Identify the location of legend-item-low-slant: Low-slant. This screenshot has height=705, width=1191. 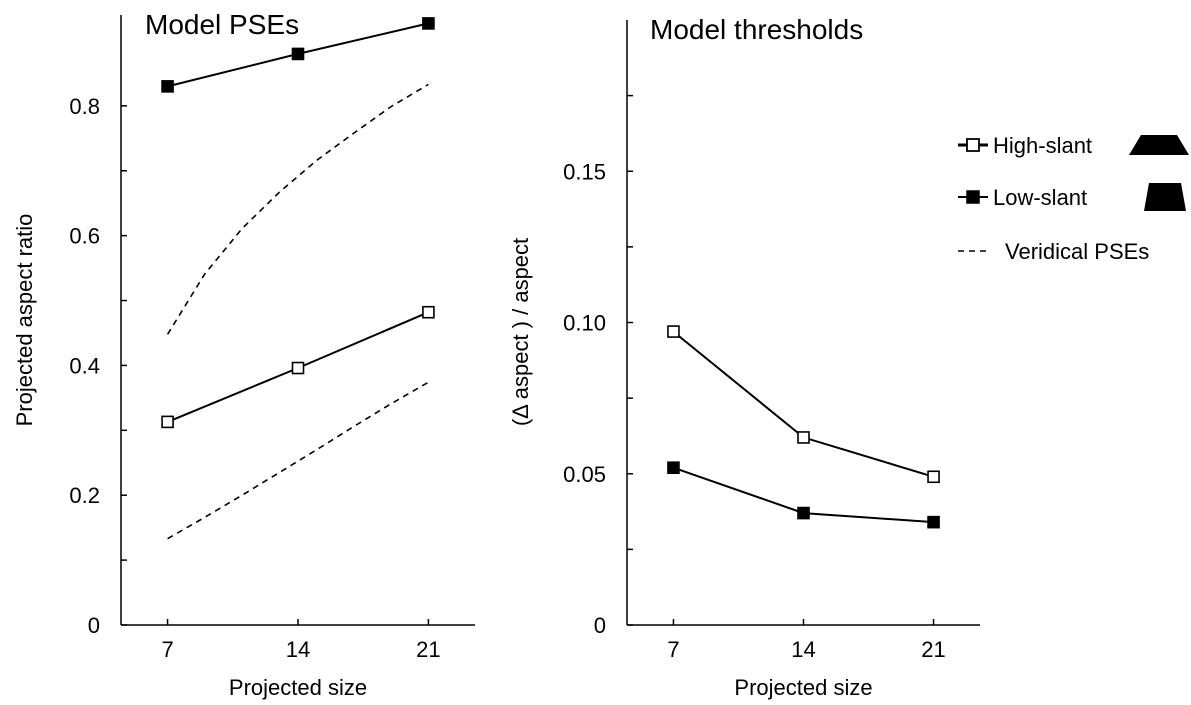
(1072, 197).